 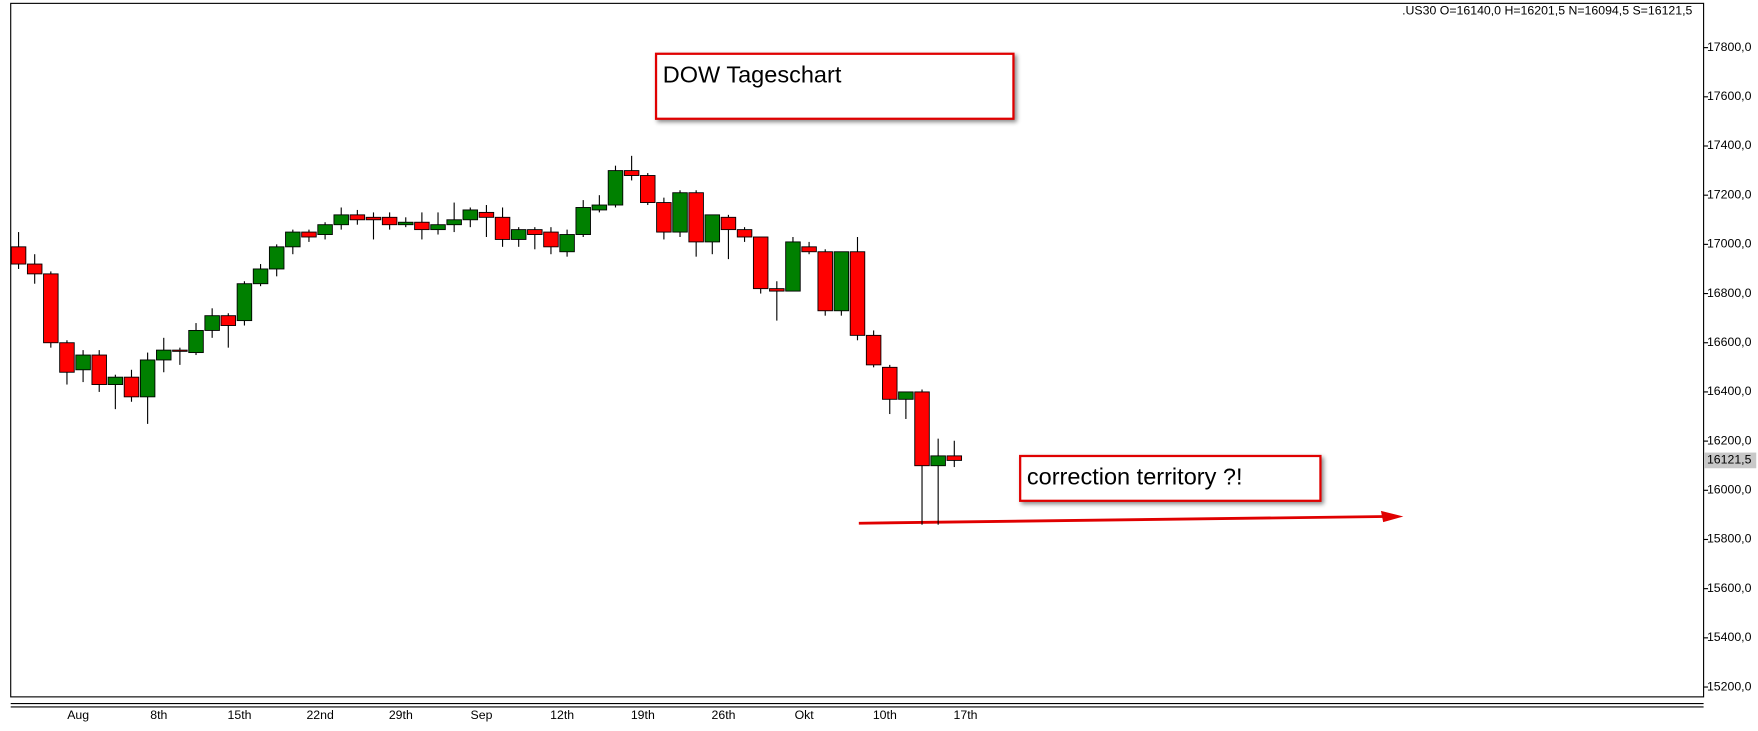 What do you see at coordinates (1729, 145) in the screenshot?
I see `y-tick-label: 17400,0` at bounding box center [1729, 145].